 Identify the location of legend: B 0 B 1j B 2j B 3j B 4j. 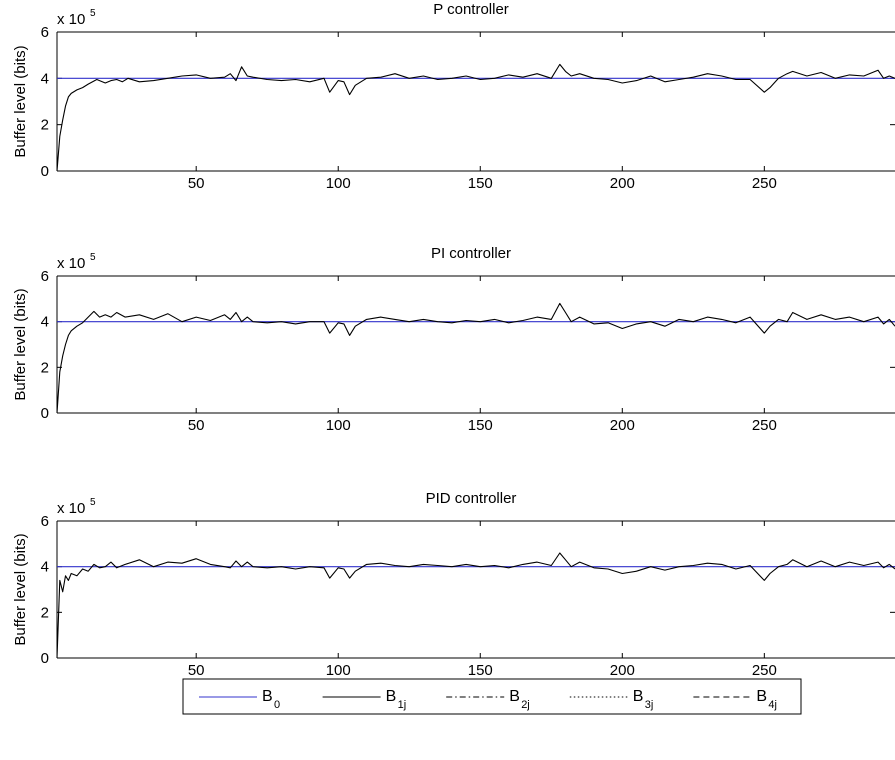
(492, 696).